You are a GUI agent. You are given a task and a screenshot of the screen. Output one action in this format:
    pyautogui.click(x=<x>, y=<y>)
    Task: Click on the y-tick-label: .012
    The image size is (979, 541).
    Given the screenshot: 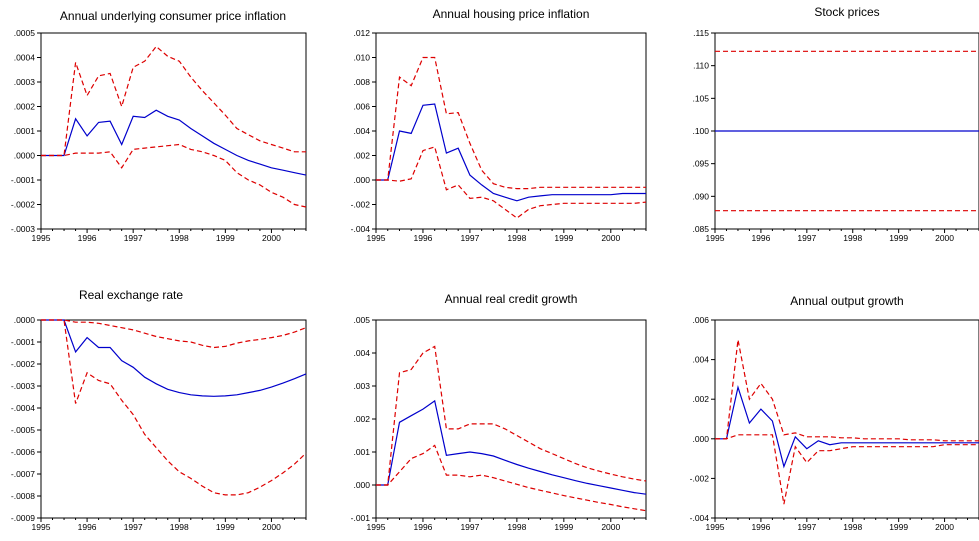 What is the action you would take?
    pyautogui.click(x=361, y=33)
    